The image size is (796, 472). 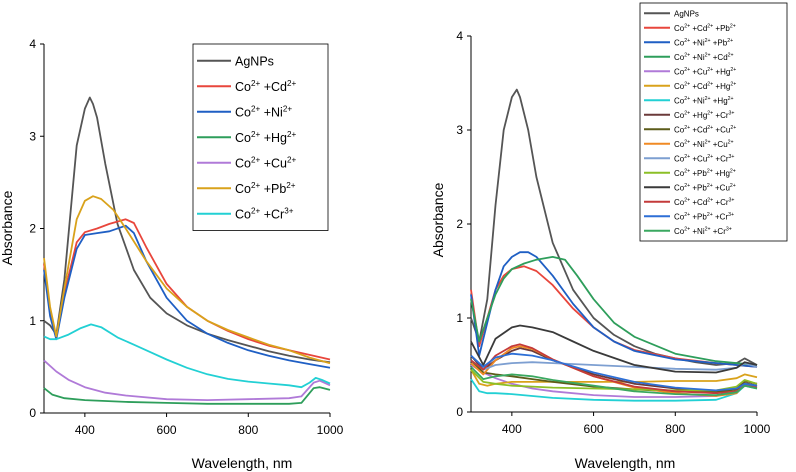 I want to click on y-tick-label-left: 4, so click(x=32, y=44).